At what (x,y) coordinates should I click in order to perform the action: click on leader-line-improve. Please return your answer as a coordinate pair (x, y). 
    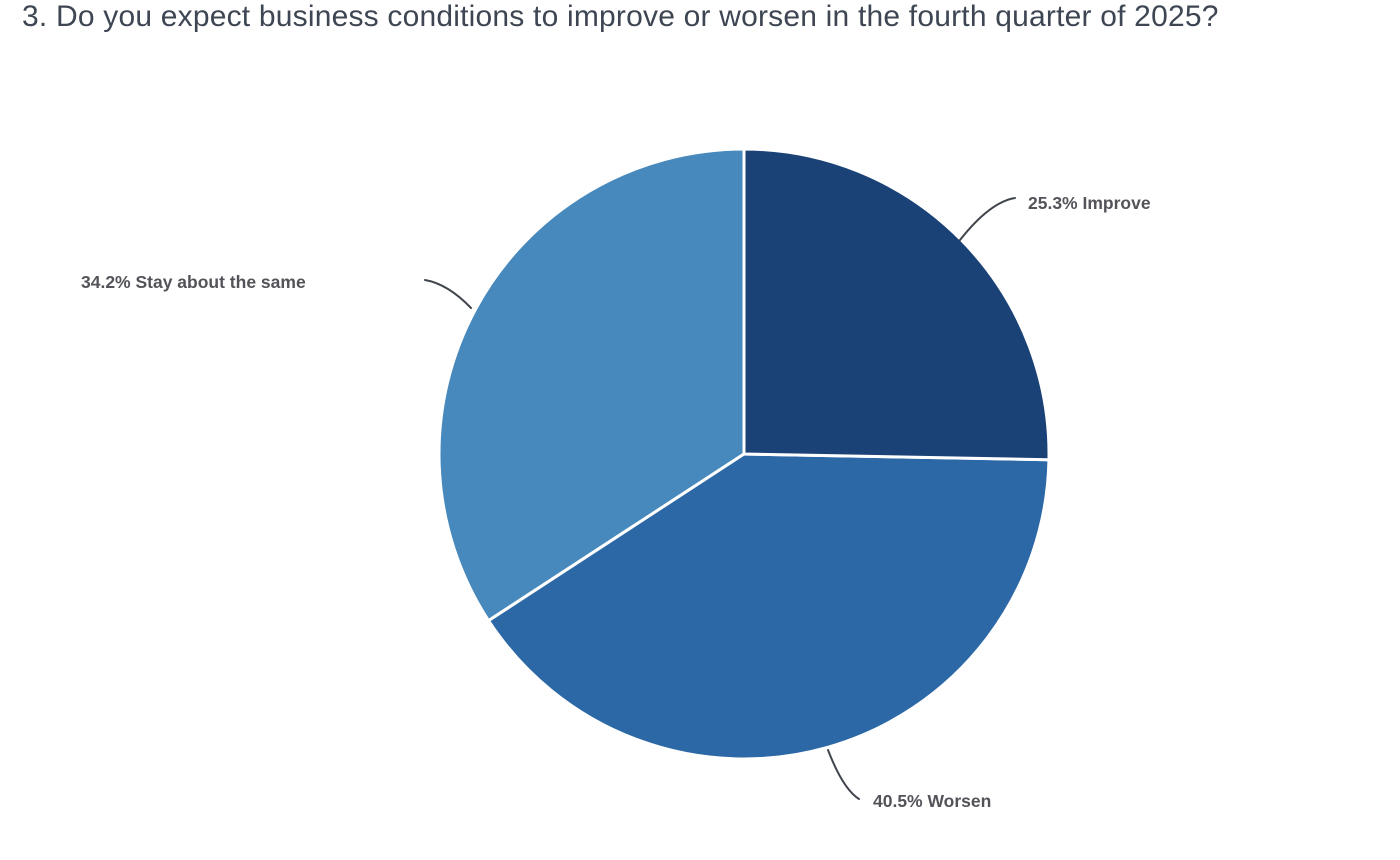
    Looking at the image, I should click on (987, 219).